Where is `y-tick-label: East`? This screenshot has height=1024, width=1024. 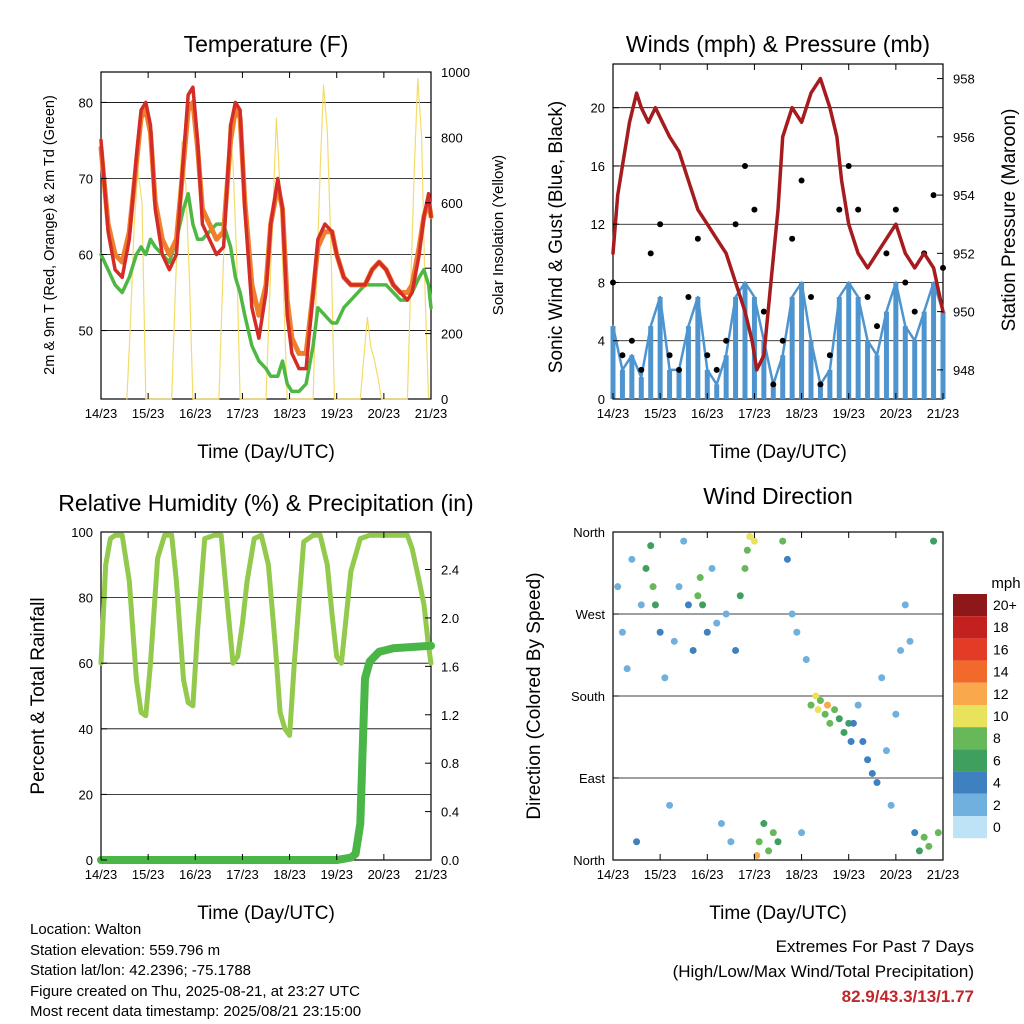
y-tick-label: East is located at coordinates (592, 778).